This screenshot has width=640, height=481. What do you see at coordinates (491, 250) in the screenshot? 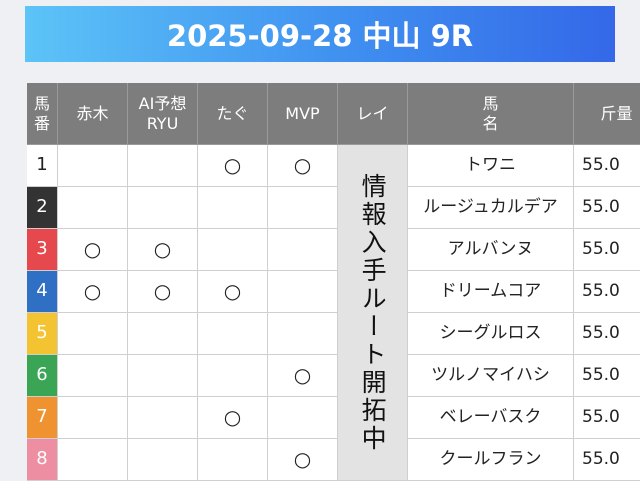
I see `horse-name: アルバンヌ` at bounding box center [491, 250].